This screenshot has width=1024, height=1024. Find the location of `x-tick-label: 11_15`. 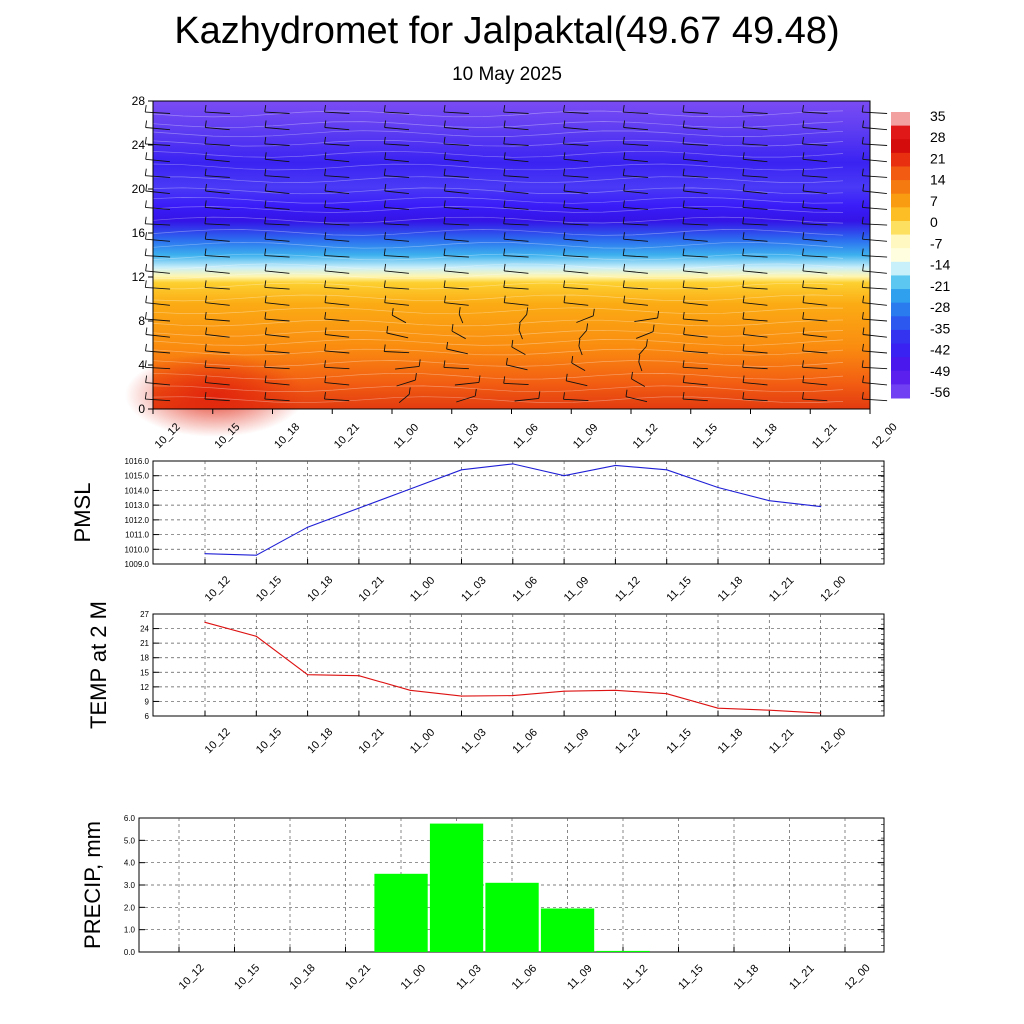

x-tick-label: 11_15 is located at coordinates (679, 742).